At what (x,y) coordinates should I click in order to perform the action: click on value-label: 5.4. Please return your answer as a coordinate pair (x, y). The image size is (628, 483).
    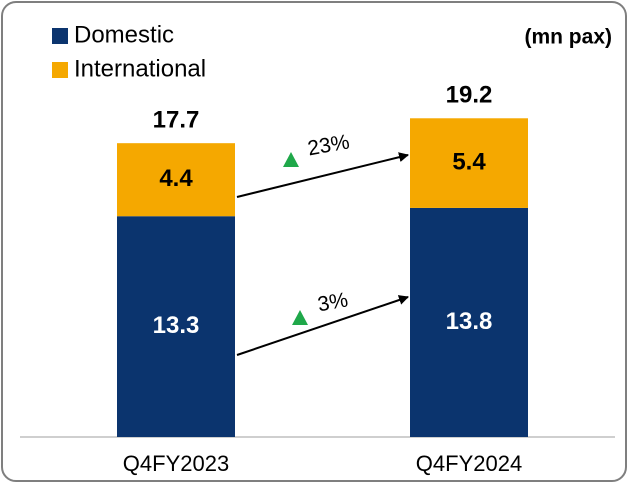
    Looking at the image, I should click on (469, 161).